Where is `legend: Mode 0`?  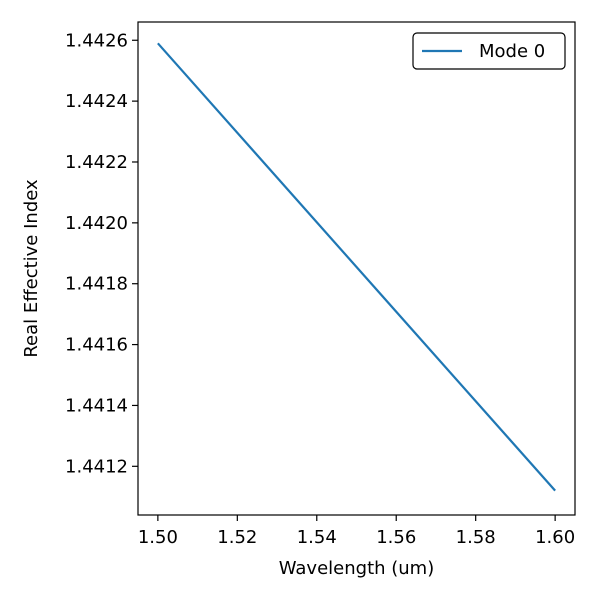 legend: Mode 0 is located at coordinates (489, 51).